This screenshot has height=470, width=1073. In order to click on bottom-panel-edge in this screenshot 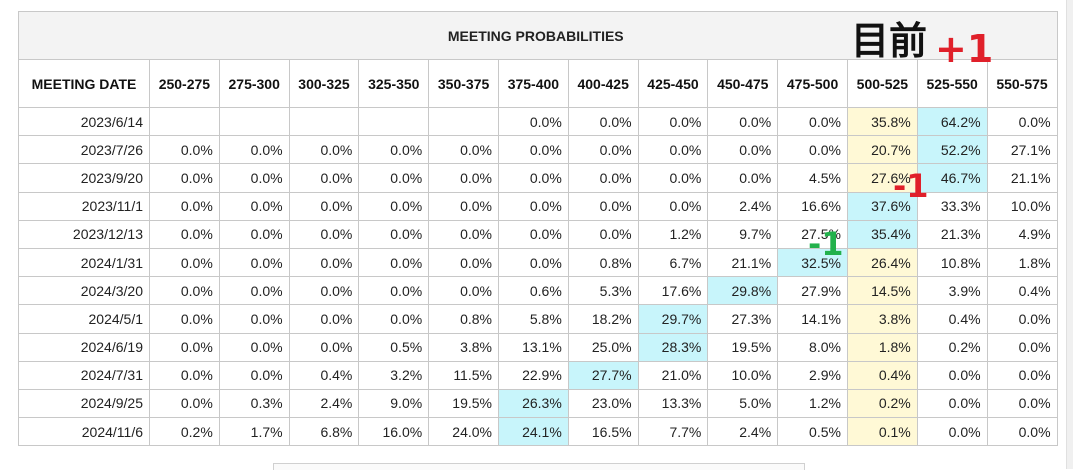, I will do `click(539, 466)`.